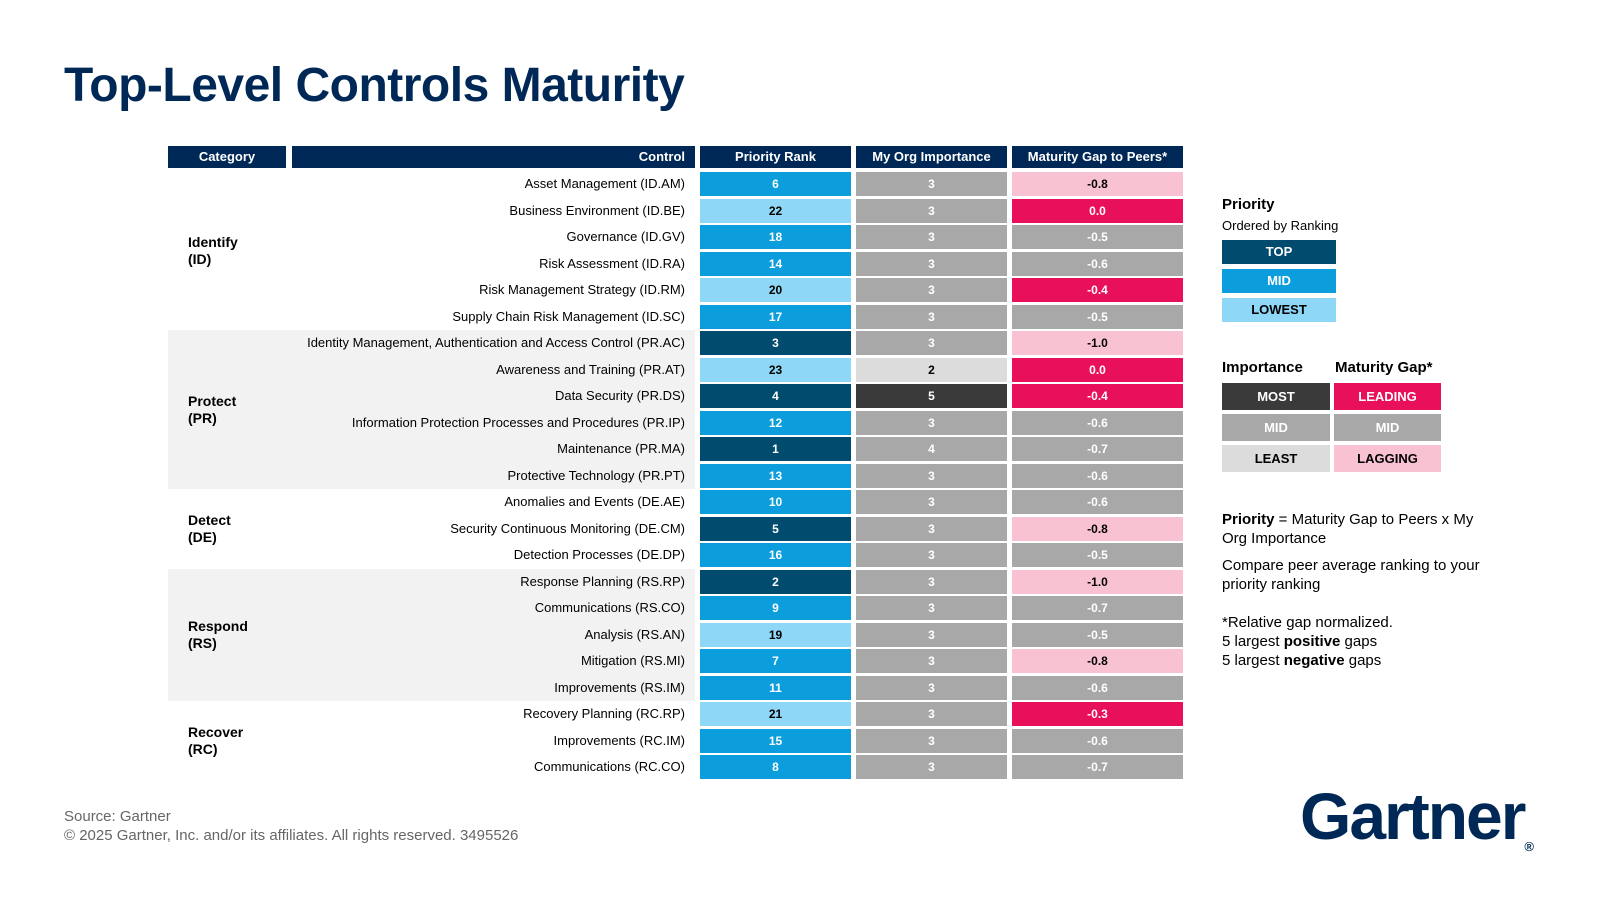 The height and width of the screenshot is (900, 1600). Describe the element at coordinates (315, 741) in the screenshot. I see `category-group: Recover (RC)` at that location.